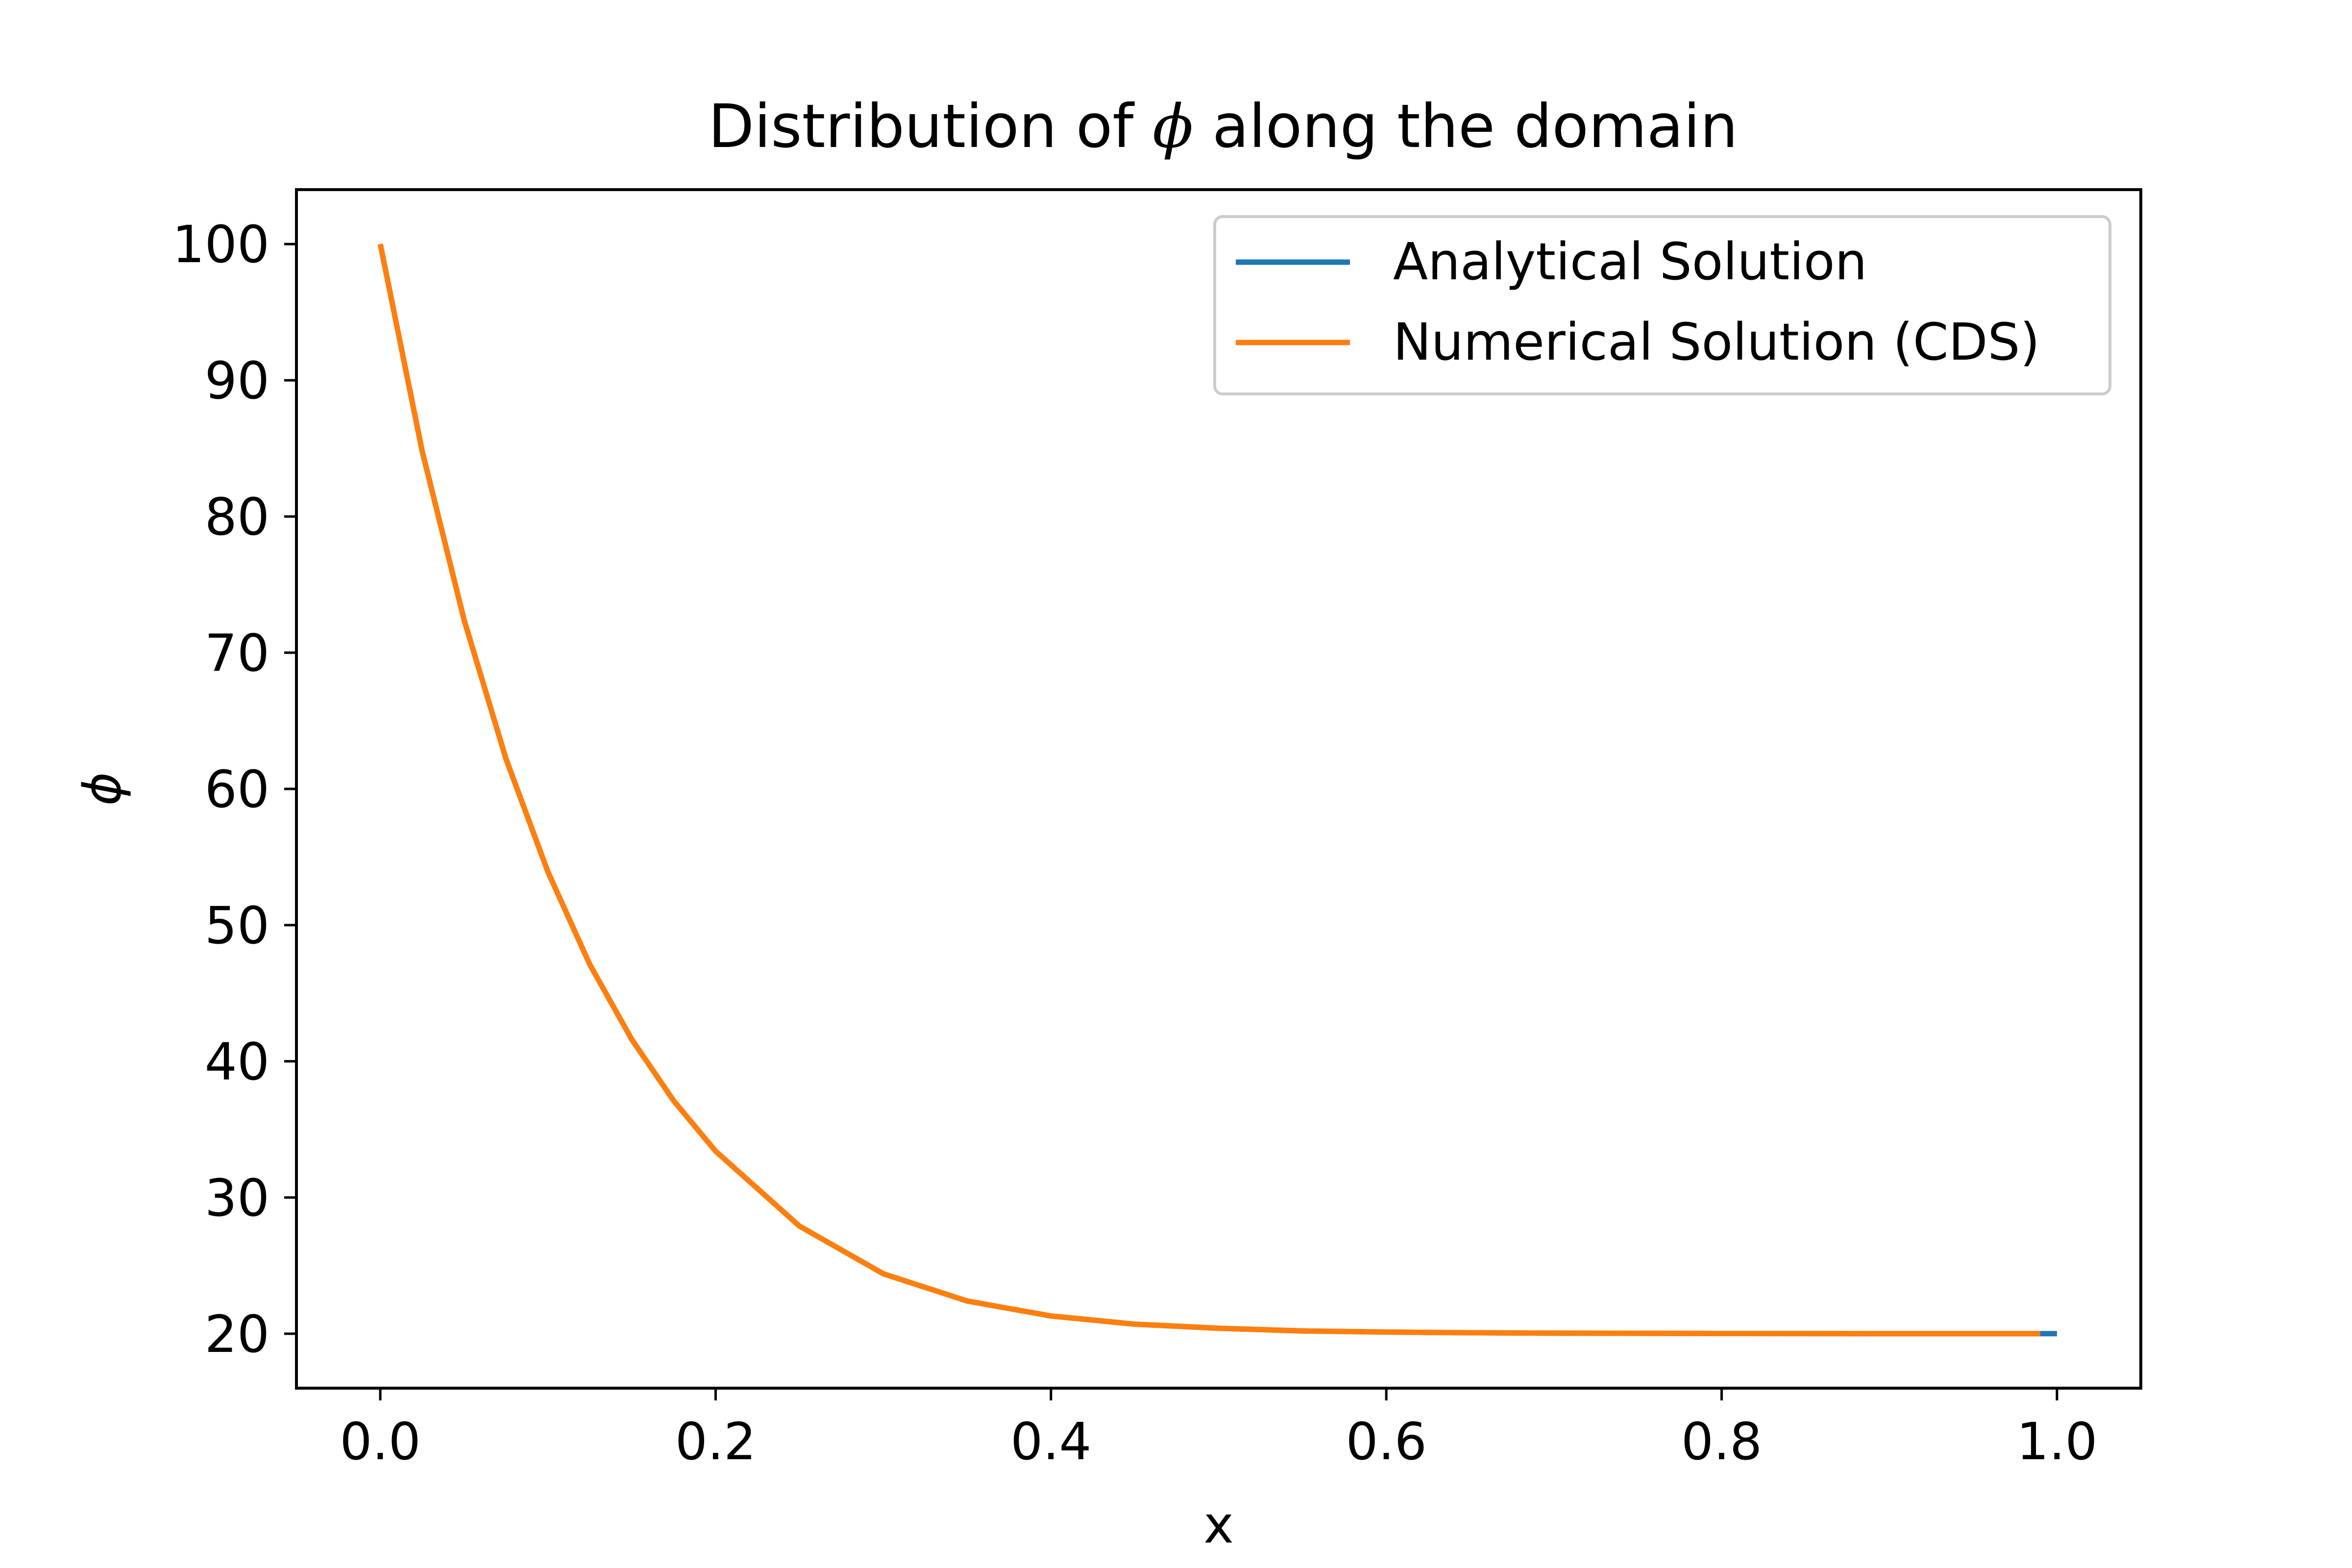 The width and height of the screenshot is (2352, 1568). I want to click on y-tick-label: 30, so click(237, 1198).